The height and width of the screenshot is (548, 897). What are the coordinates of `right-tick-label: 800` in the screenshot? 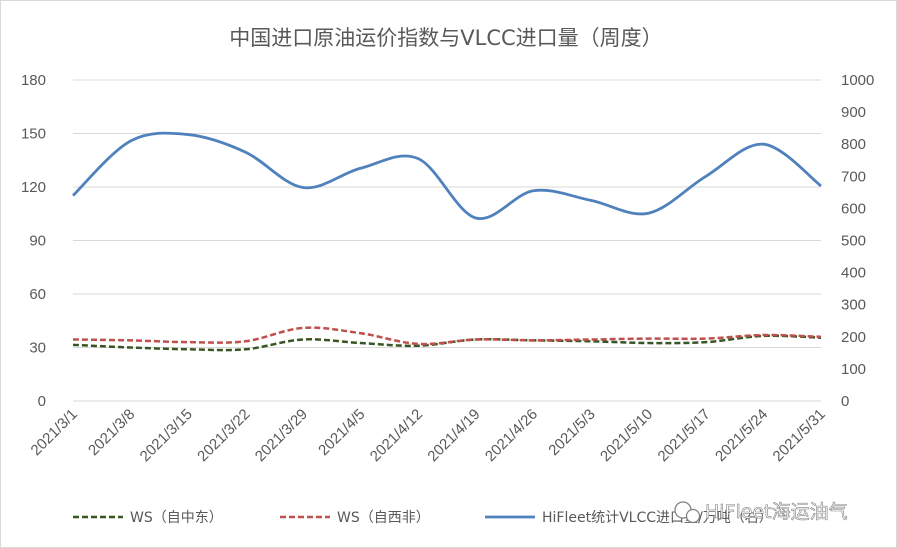 It's located at (853, 144).